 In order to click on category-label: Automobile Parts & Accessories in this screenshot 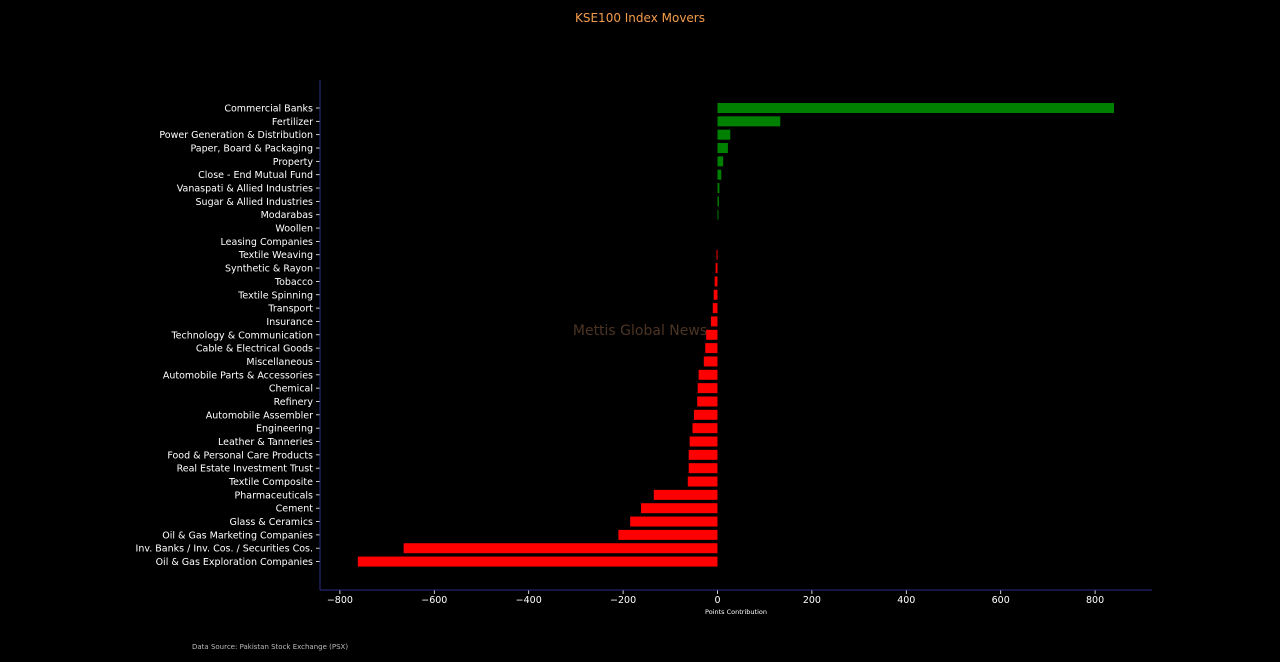, I will do `click(238, 375)`.